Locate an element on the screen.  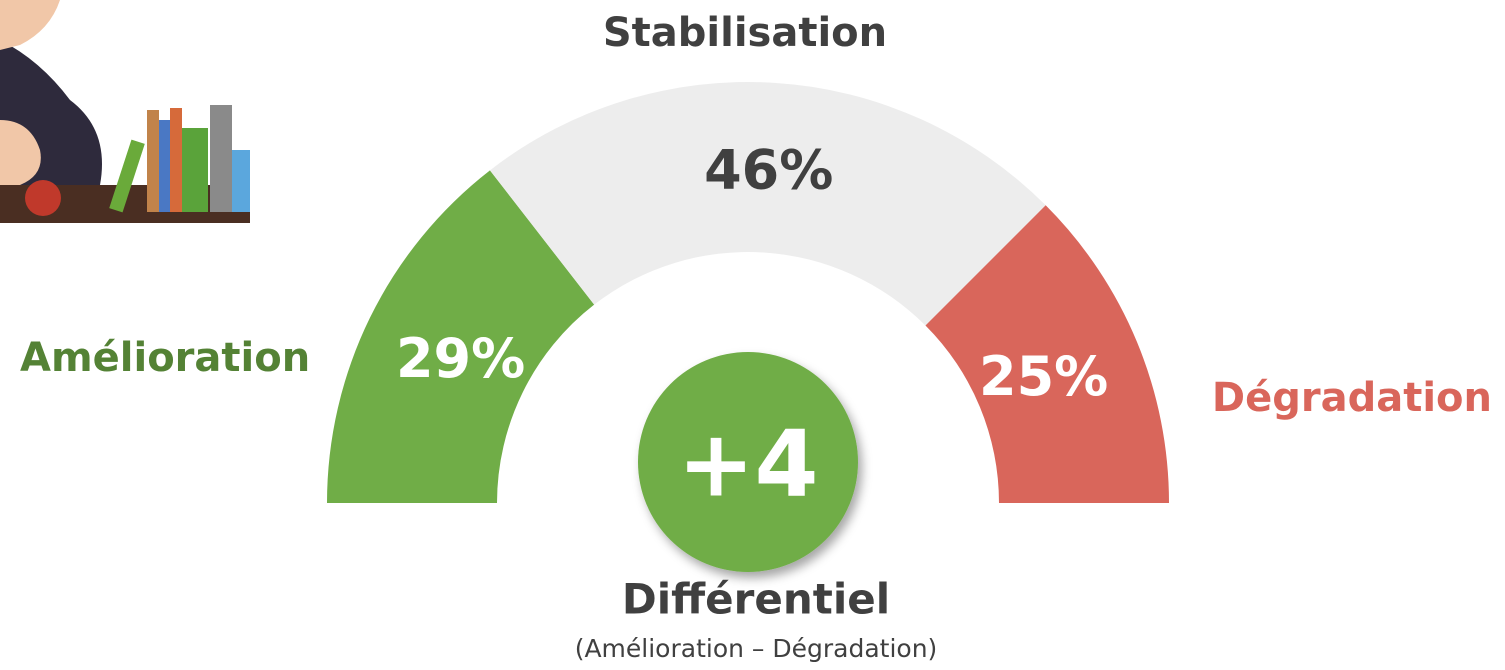
illustration is located at coordinates (125, 111).